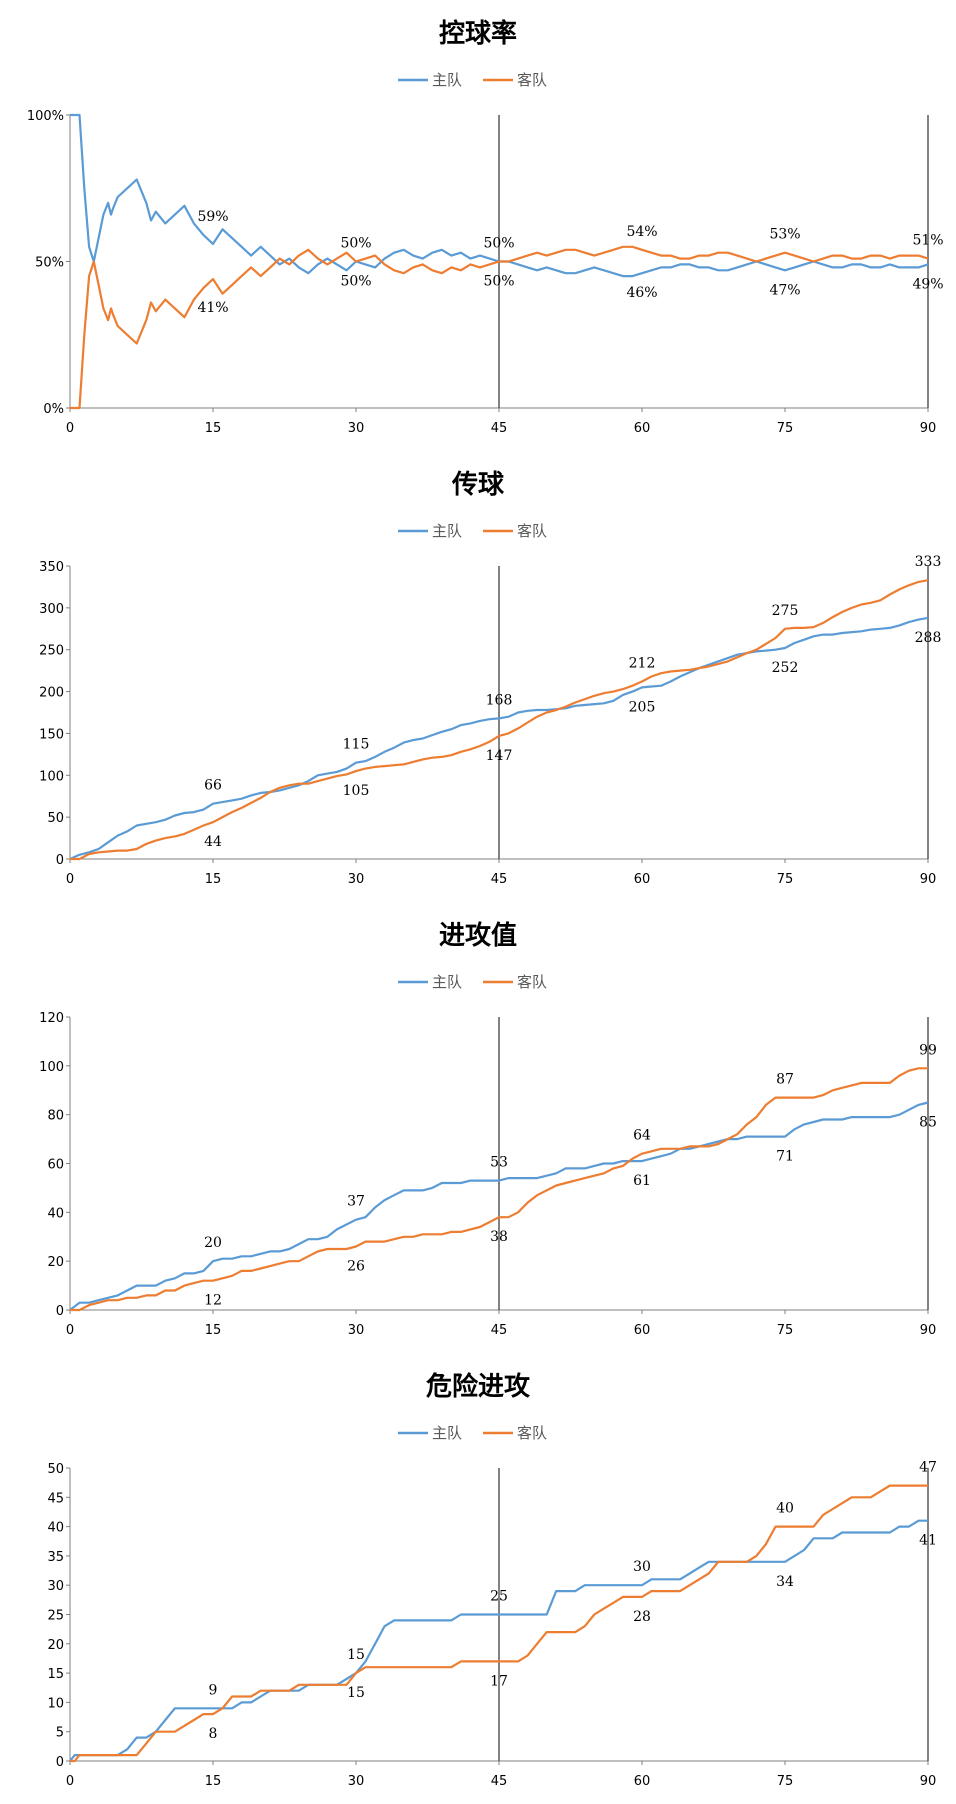 The image size is (956, 1804). I want to click on y-tick-label: 120, so click(51, 1018).